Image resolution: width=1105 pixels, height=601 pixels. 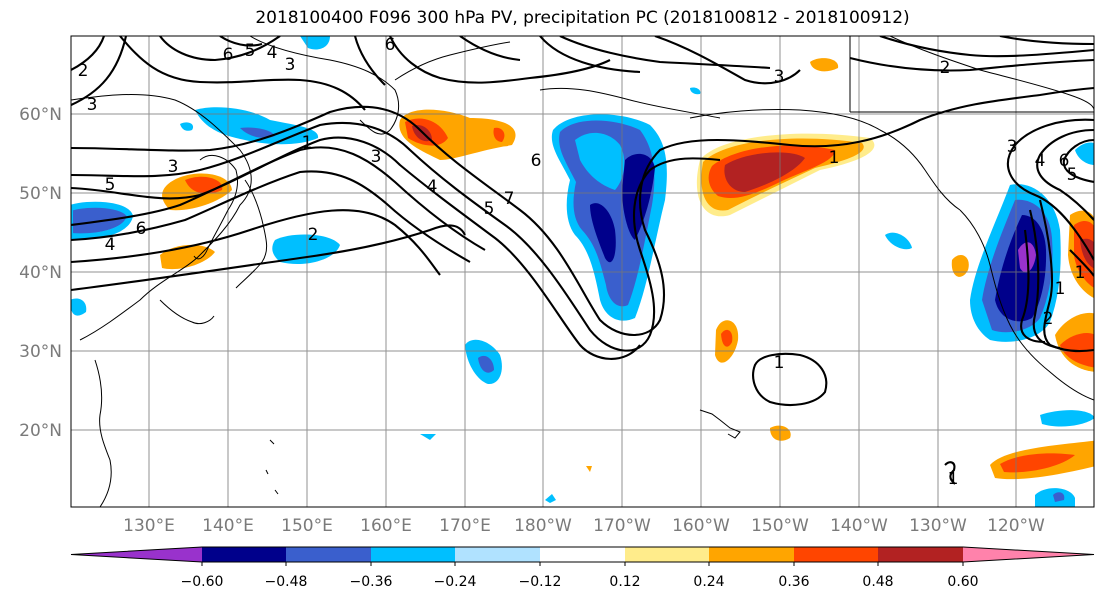 I want to click on lon-label: 140°W, so click(x=859, y=526).